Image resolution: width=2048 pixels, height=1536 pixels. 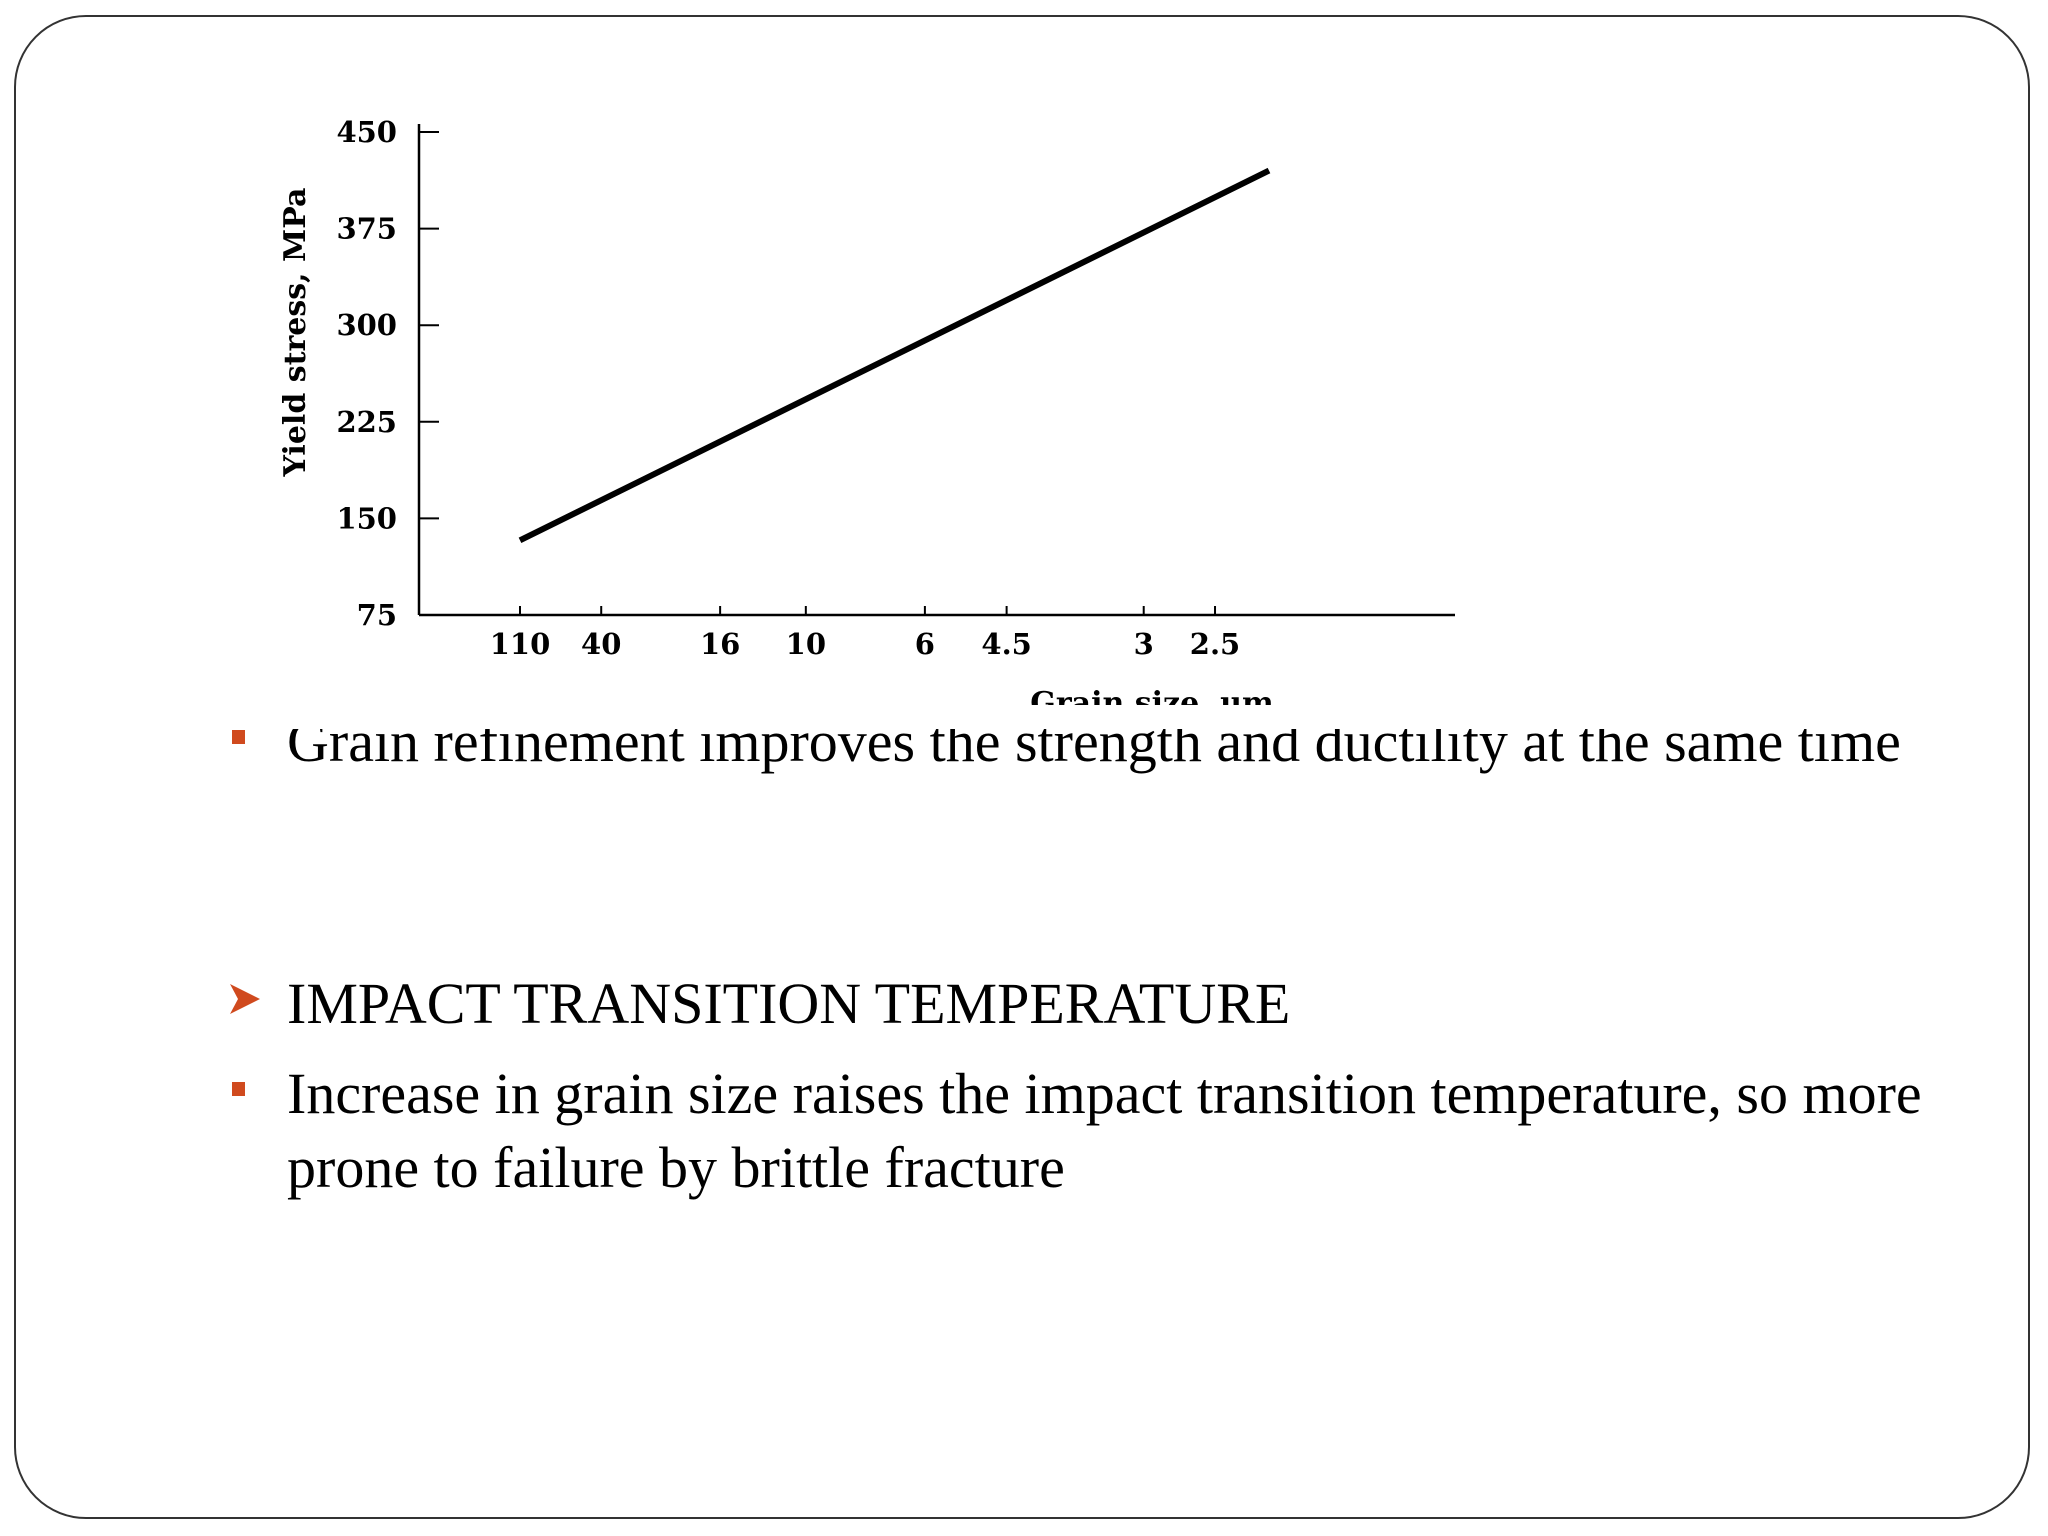 I want to click on y-tick-label: 225, so click(x=366, y=422).